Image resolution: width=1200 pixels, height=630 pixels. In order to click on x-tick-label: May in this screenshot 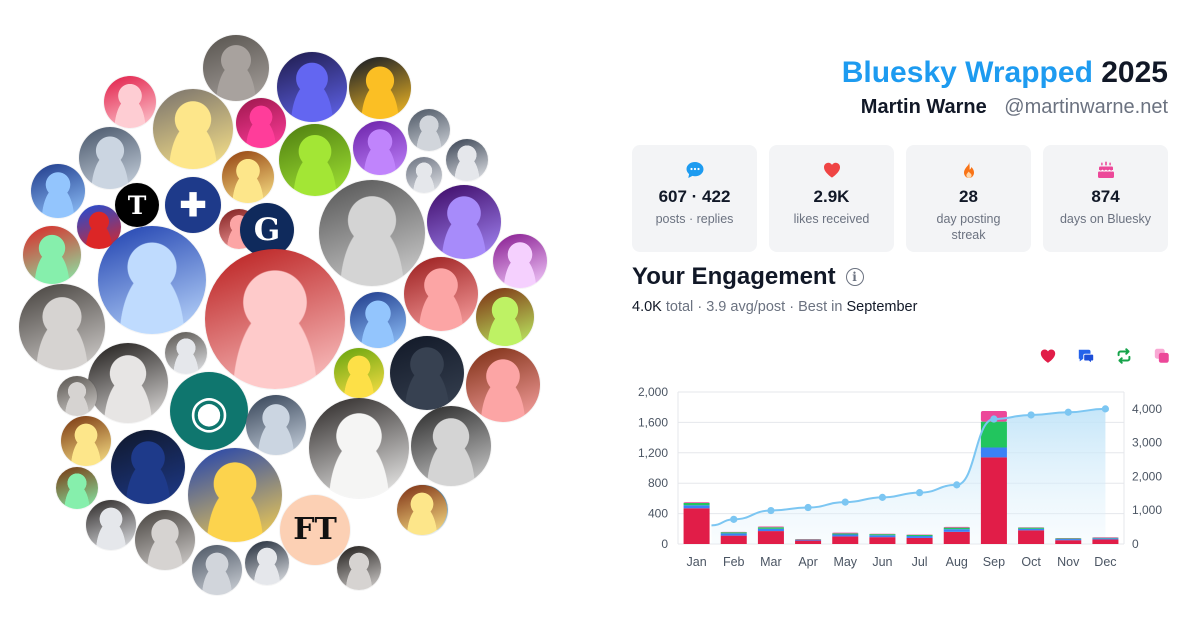, I will do `click(845, 562)`.